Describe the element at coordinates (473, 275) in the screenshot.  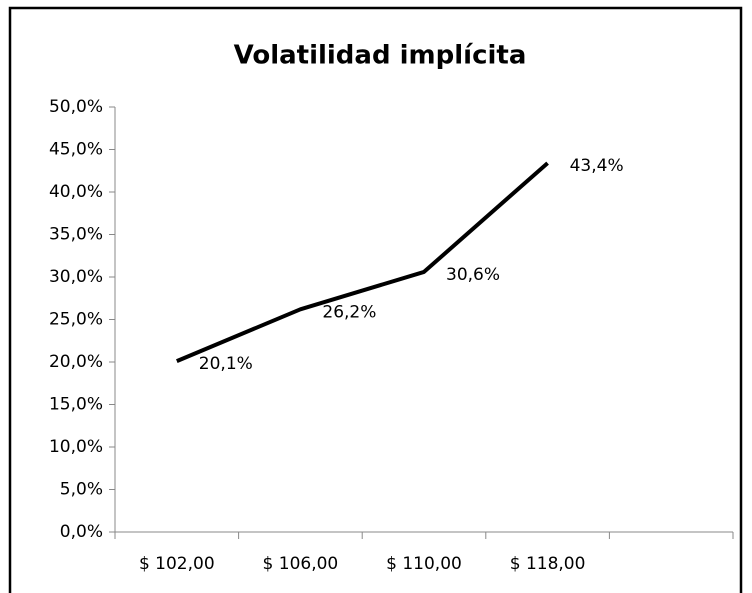
I see `data-label: 30,6%` at that location.